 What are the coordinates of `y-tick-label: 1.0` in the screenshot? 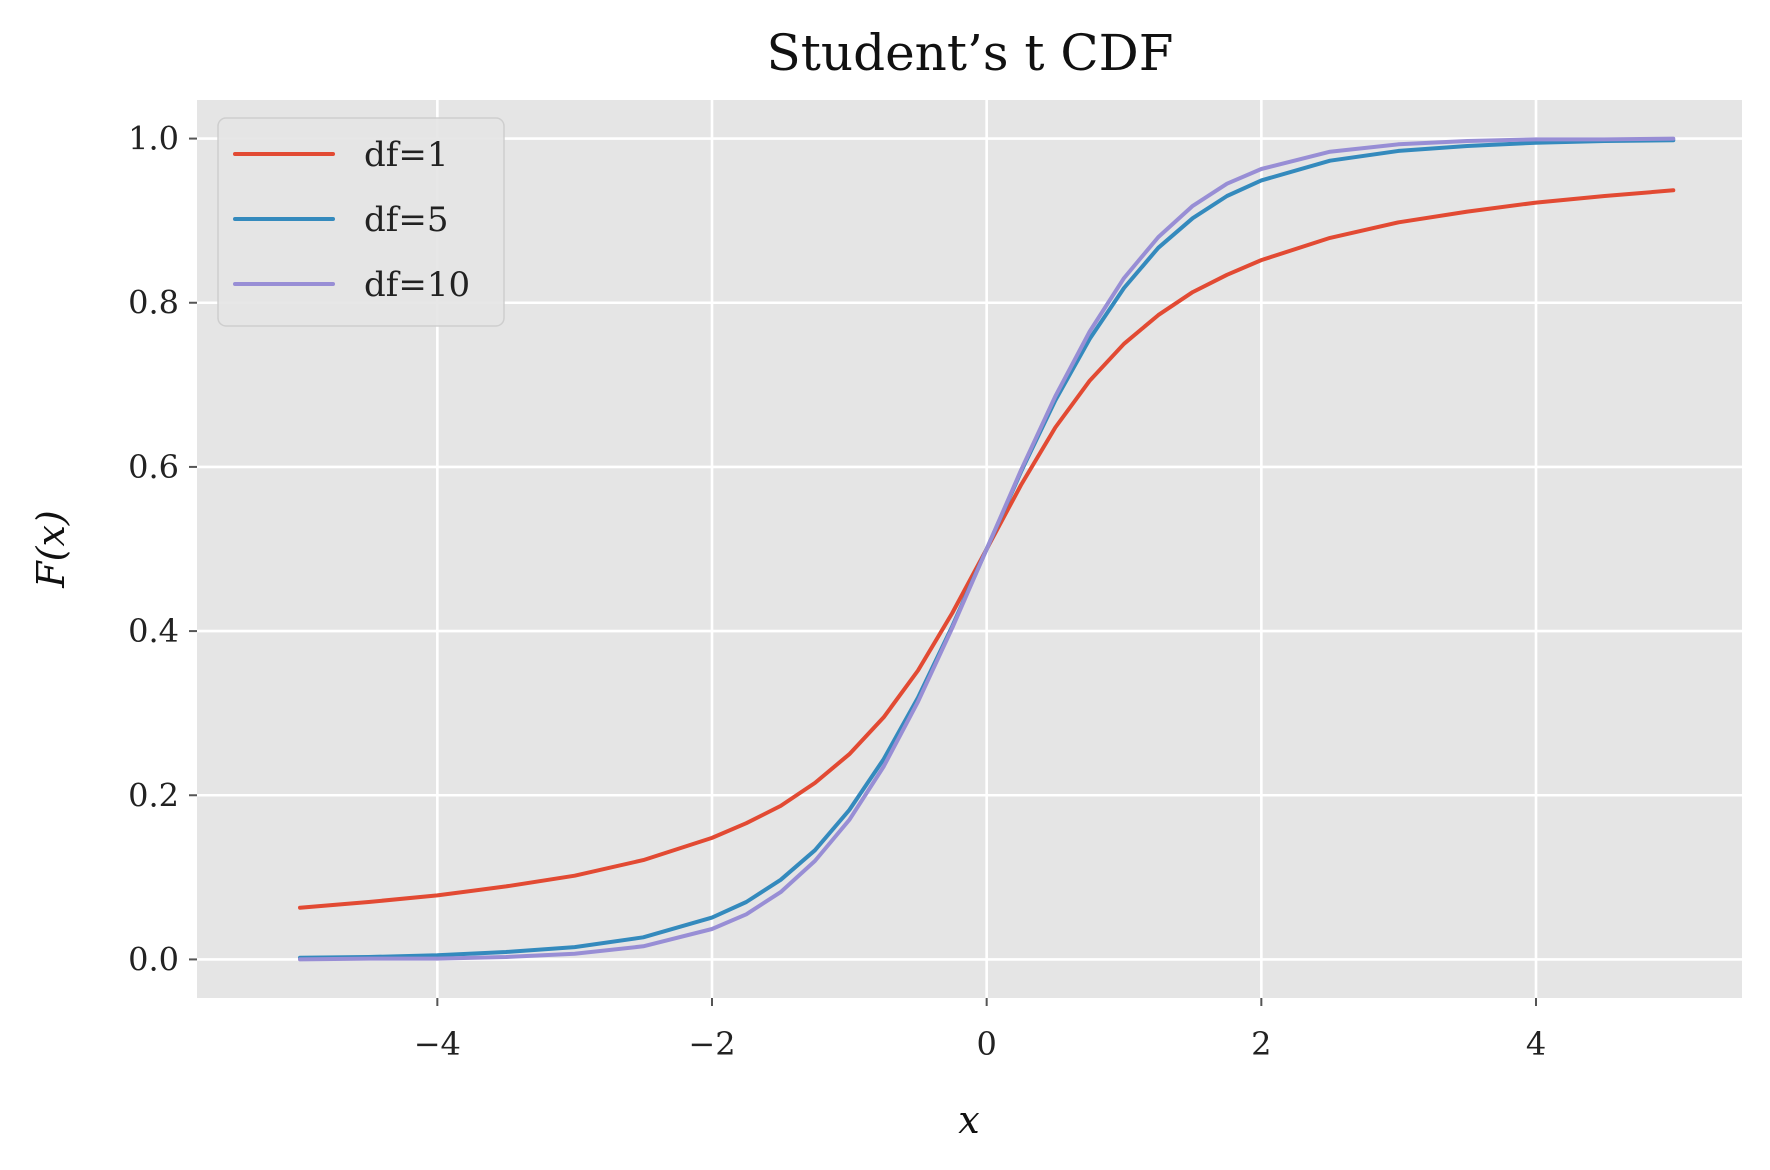 It's located at (153, 139).